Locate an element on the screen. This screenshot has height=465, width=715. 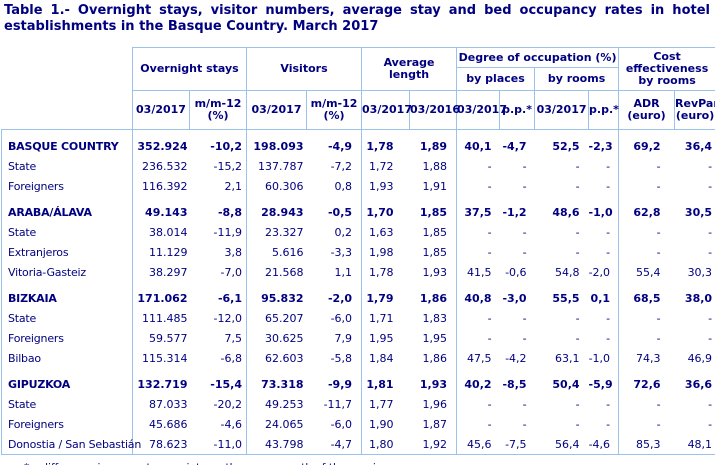
row-label: Vitoria-Gasteiz is located at coordinates (67, 272).